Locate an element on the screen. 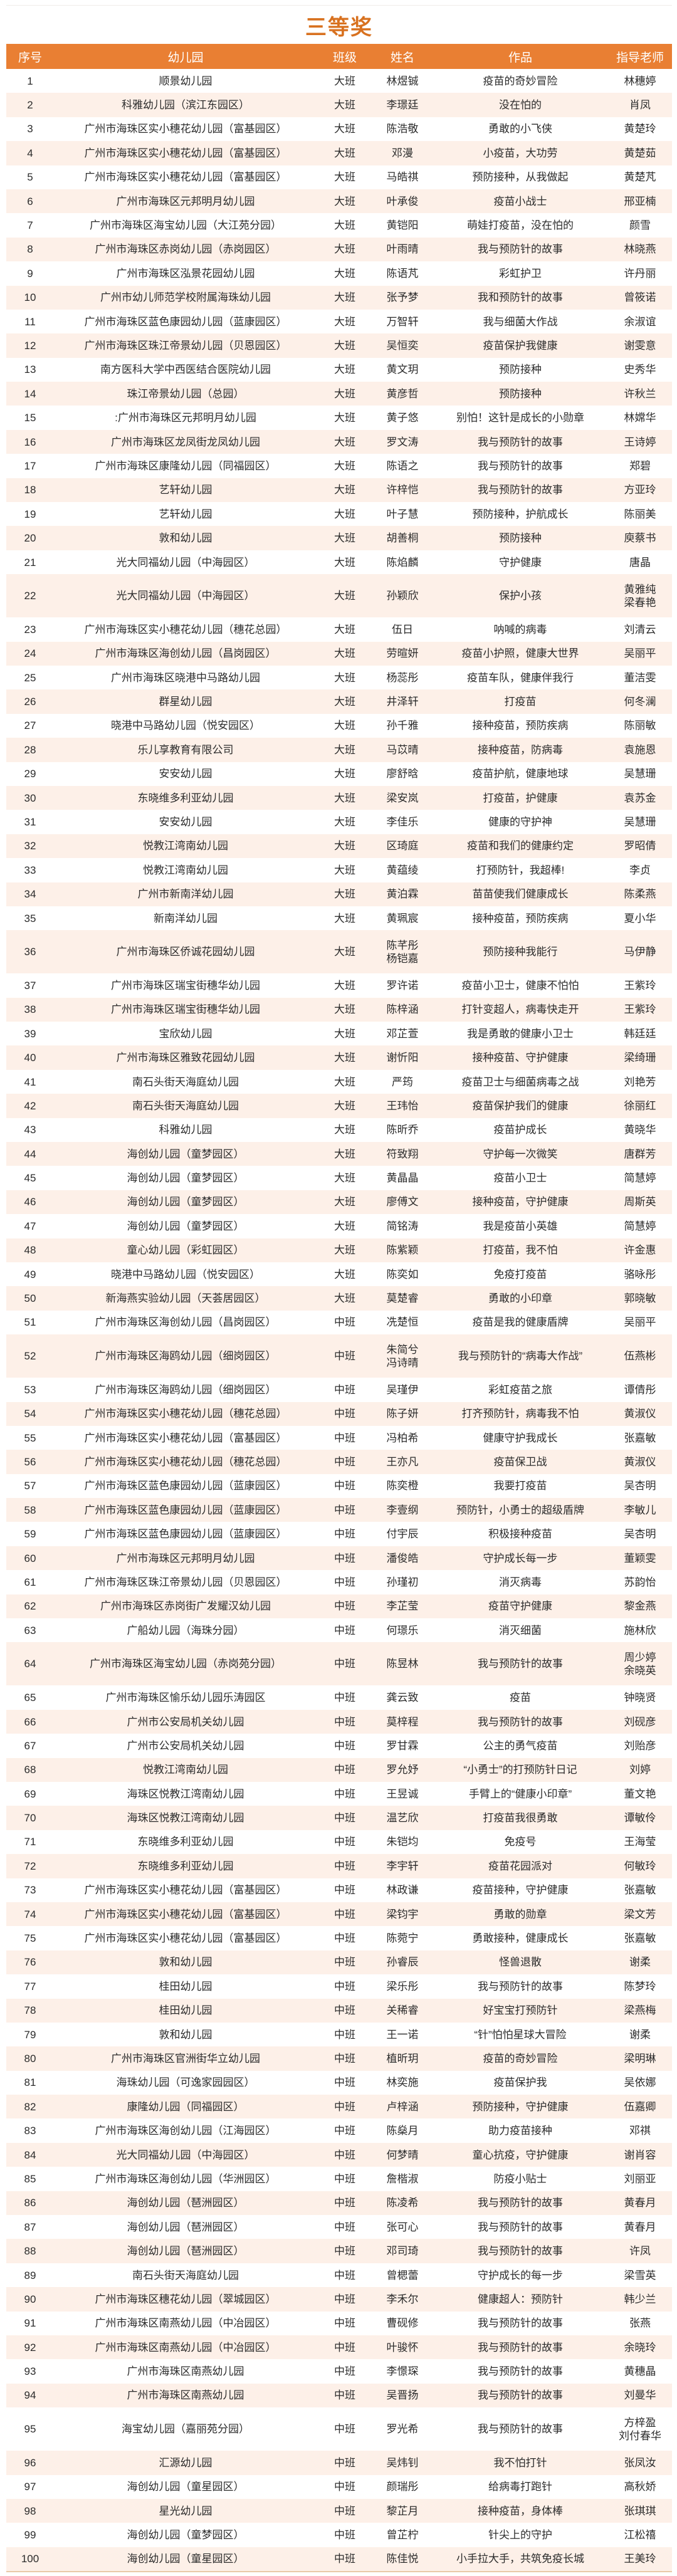 This screenshot has width=677, height=2576. cell-student-name: 林奕施 is located at coordinates (402, 2082).